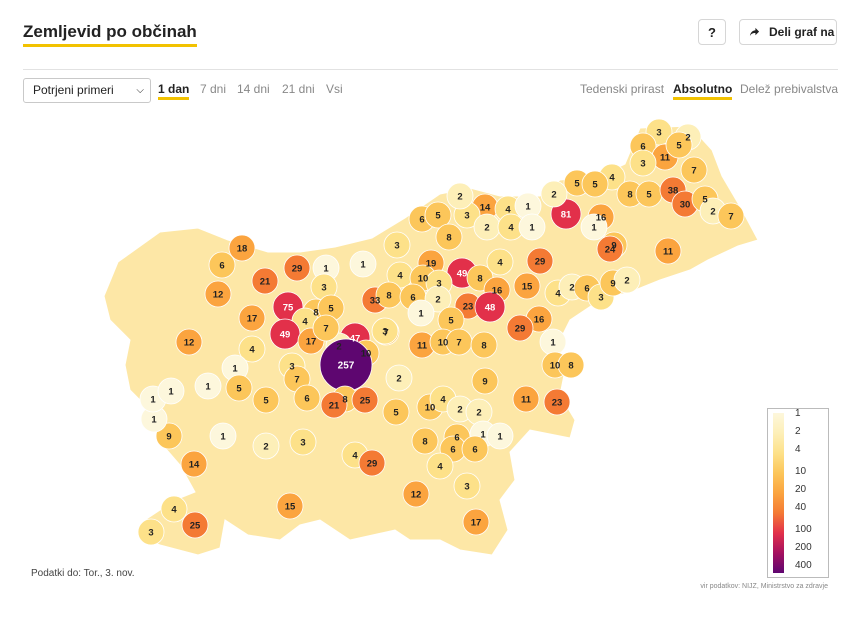 The image size is (857, 621). I want to click on chevron-down-icon: ⌵, so click(140, 90).